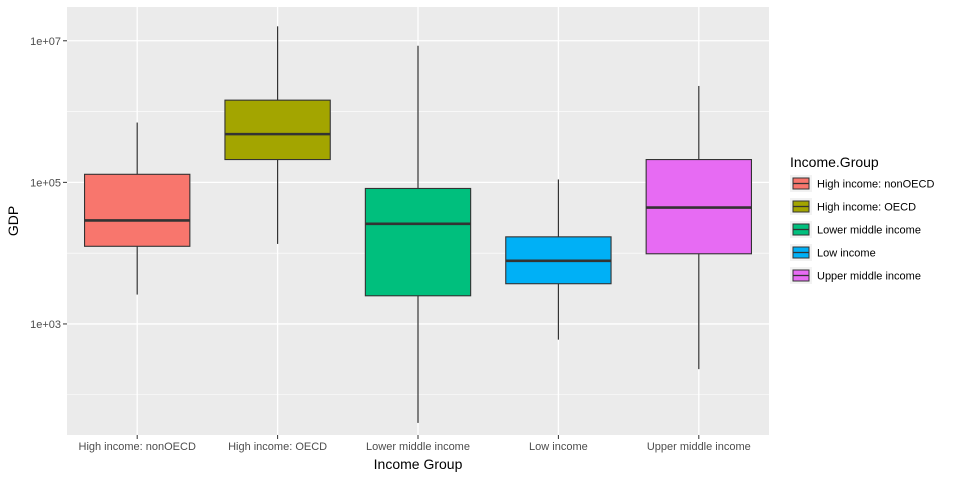 The height and width of the screenshot is (485, 960). What do you see at coordinates (418, 464) in the screenshot?
I see `x-axis-title: Income Group` at bounding box center [418, 464].